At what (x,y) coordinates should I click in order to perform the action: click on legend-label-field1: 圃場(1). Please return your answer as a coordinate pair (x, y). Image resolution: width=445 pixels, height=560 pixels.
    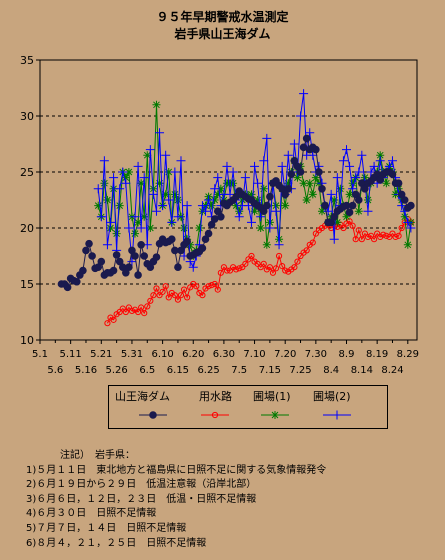
    Looking at the image, I should click on (272, 396).